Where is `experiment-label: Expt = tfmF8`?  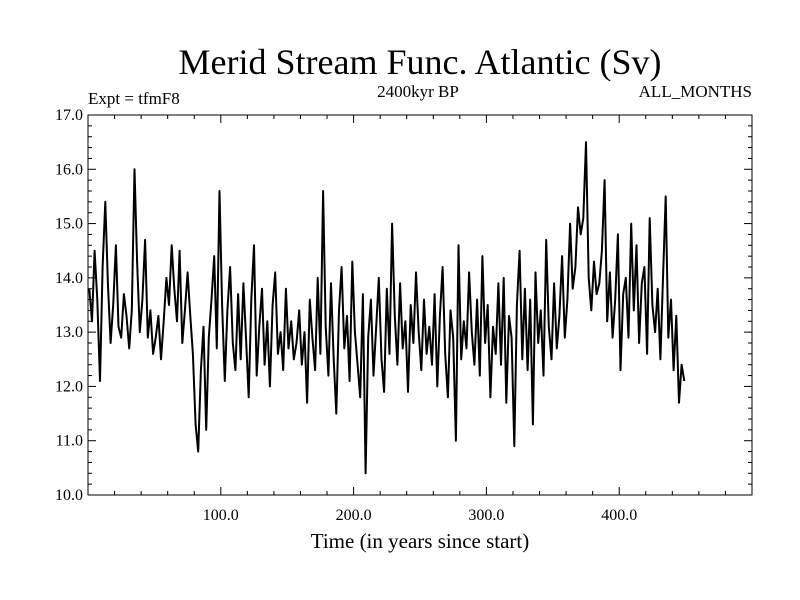 experiment-label: Expt = tfmF8 is located at coordinates (134, 98).